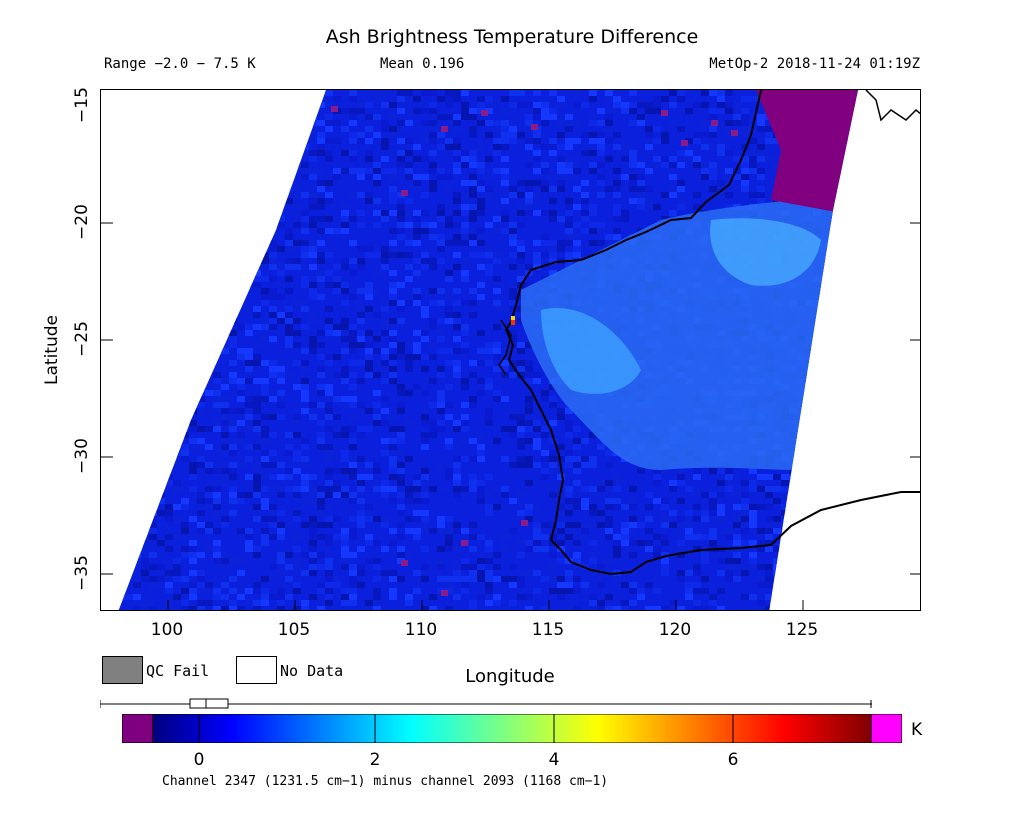  What do you see at coordinates (802, 630) in the screenshot?
I see `lon-tick-label: 125` at bounding box center [802, 630].